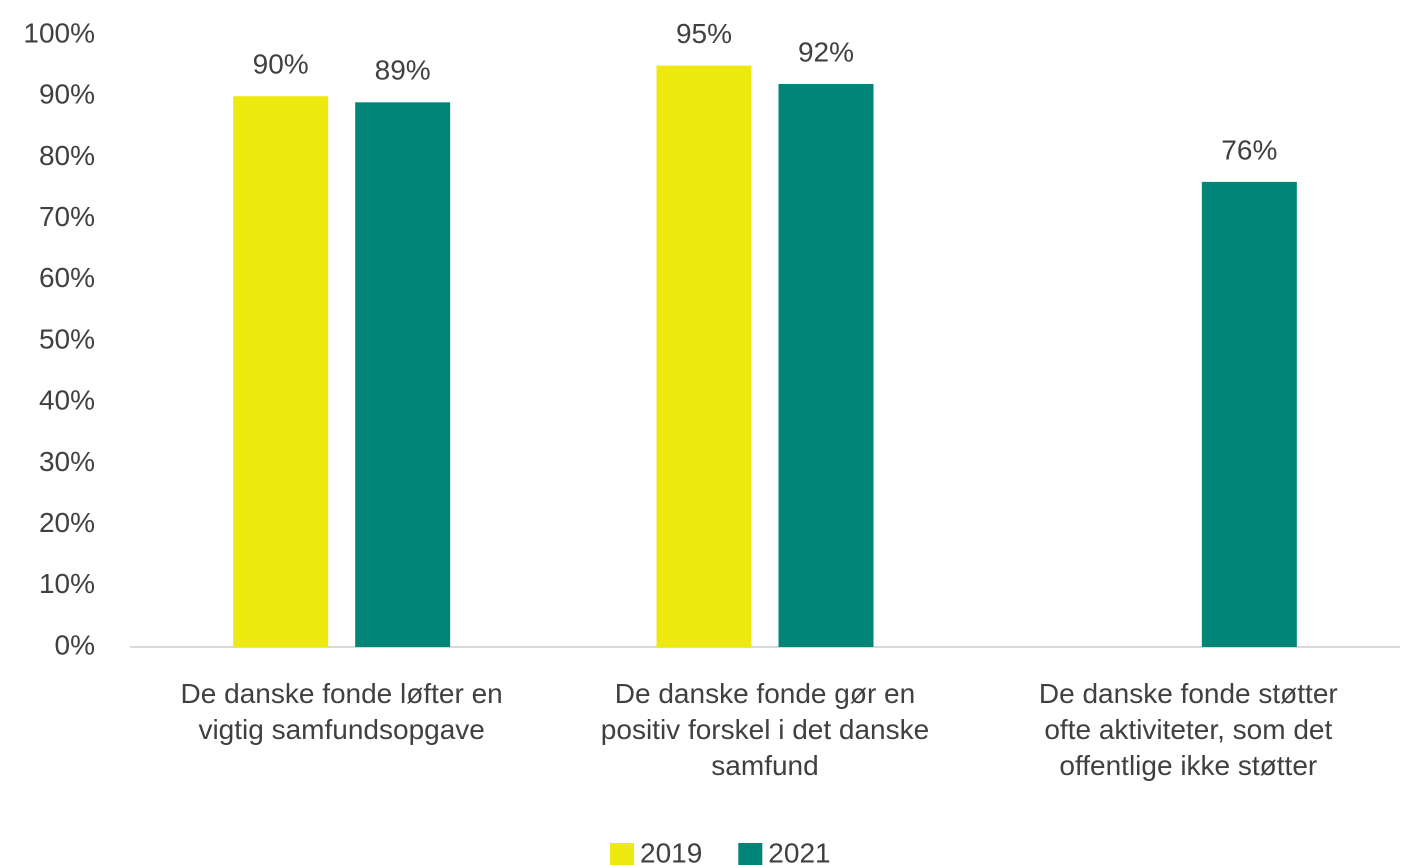 The image size is (1407, 865). What do you see at coordinates (59, 32) in the screenshot?
I see `y-tick-label: 100%` at bounding box center [59, 32].